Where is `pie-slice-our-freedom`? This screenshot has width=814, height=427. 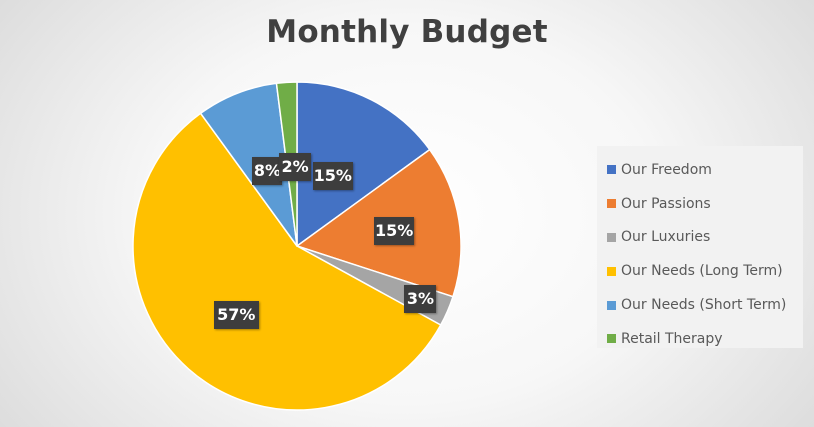 pie-slice-our-freedom is located at coordinates (363, 164).